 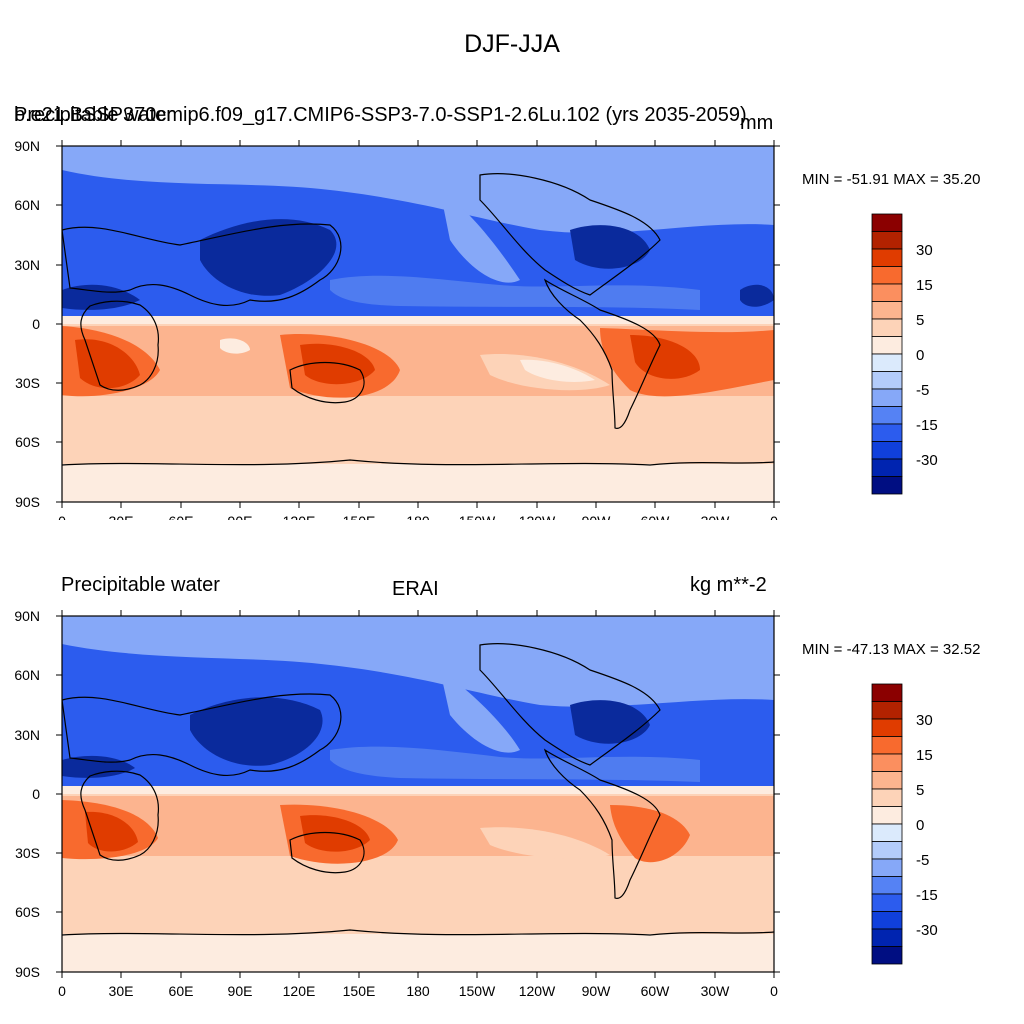 I want to click on lon-tick-label: 90W, so click(x=597, y=516).